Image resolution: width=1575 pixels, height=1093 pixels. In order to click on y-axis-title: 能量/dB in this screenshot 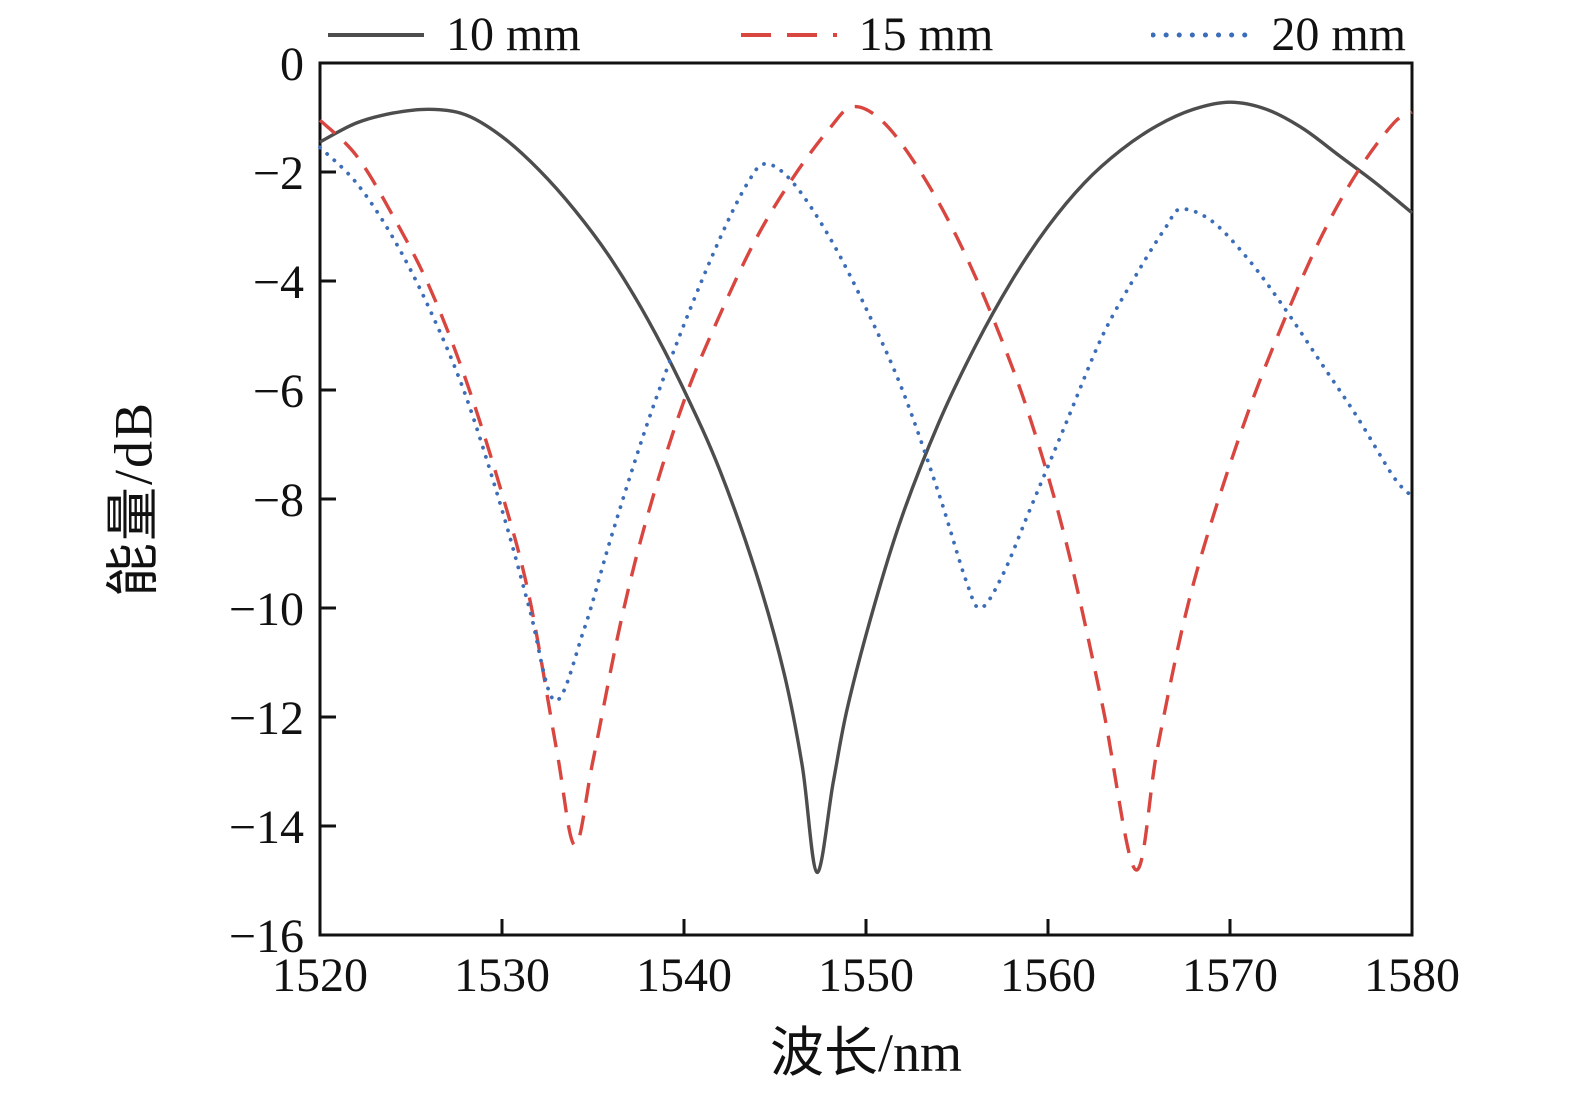, I will do `click(133, 499)`.